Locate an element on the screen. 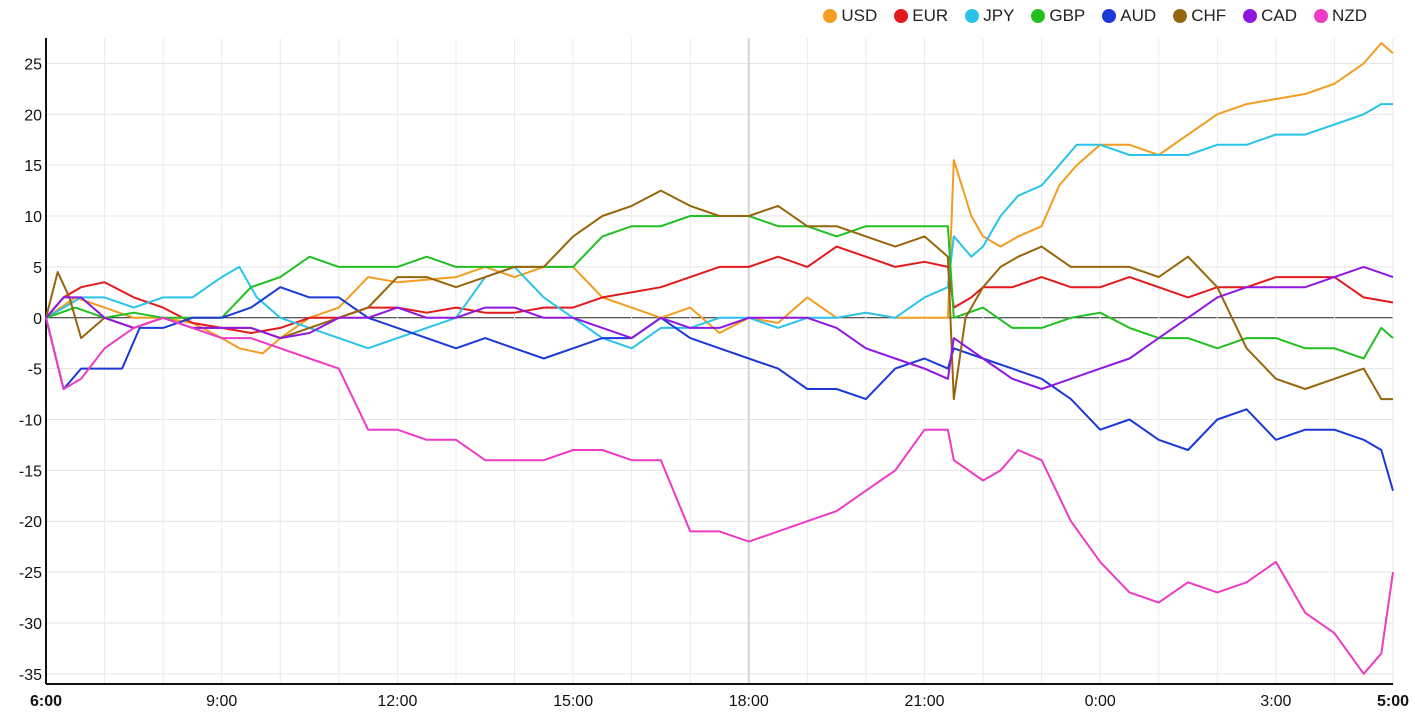 The width and height of the screenshot is (1415, 715). y-tick-label: -30 is located at coordinates (30, 624).